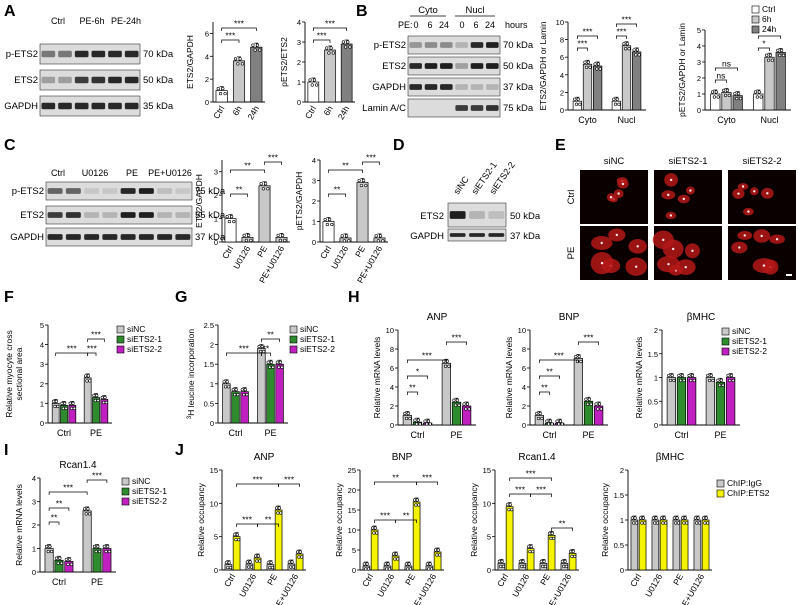 This screenshot has width=800, height=605. Describe the element at coordinates (191, 372) in the screenshot. I see `y-axis-label-main: H leucine incorporation` at that location.